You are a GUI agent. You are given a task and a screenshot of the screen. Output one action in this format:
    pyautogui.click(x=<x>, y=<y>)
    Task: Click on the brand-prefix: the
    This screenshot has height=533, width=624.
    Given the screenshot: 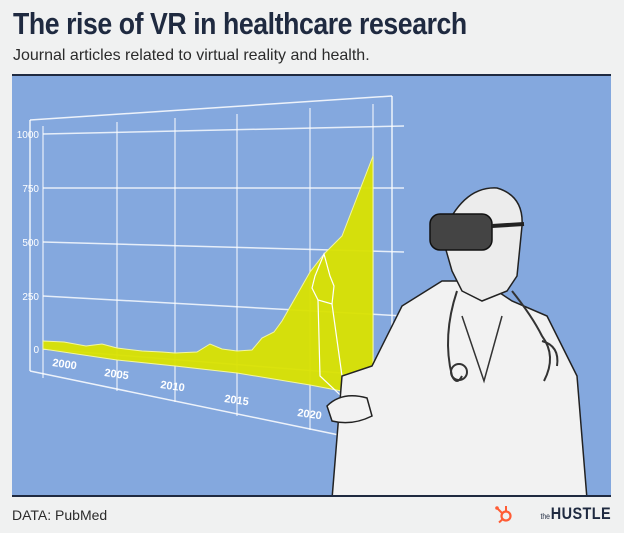 What is the action you would take?
    pyautogui.click(x=545, y=516)
    